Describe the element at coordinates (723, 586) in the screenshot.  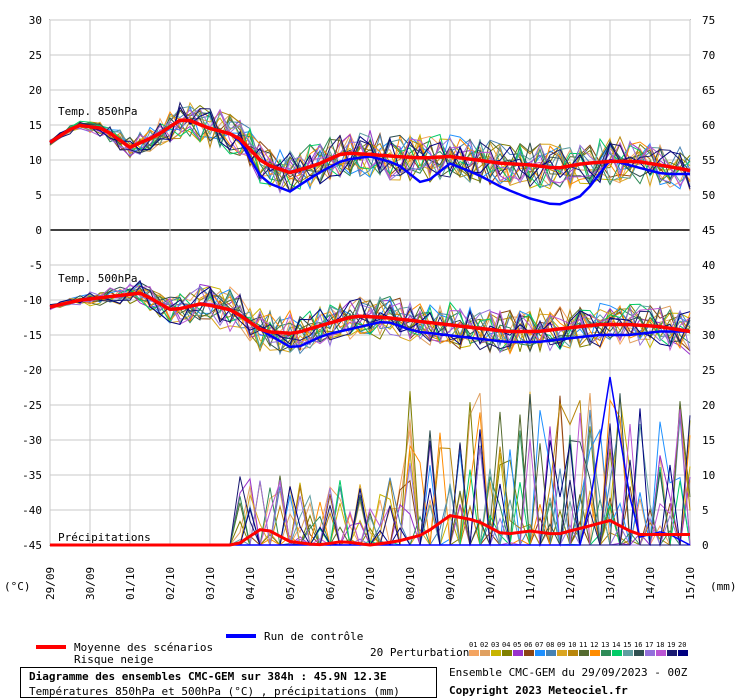
I see `right-axis-unit: (mm)` at that location.